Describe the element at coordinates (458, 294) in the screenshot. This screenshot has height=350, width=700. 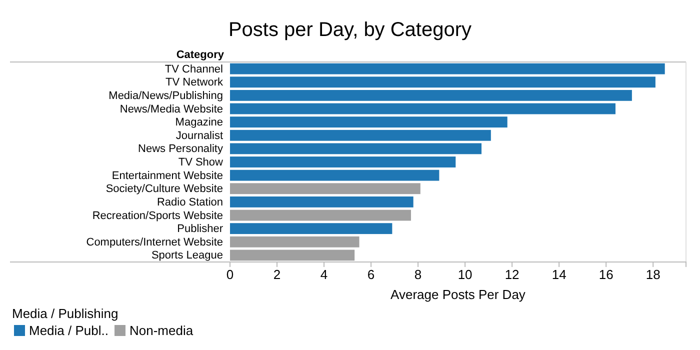
I see `x-axis-title: Average Posts Per Day` at that location.